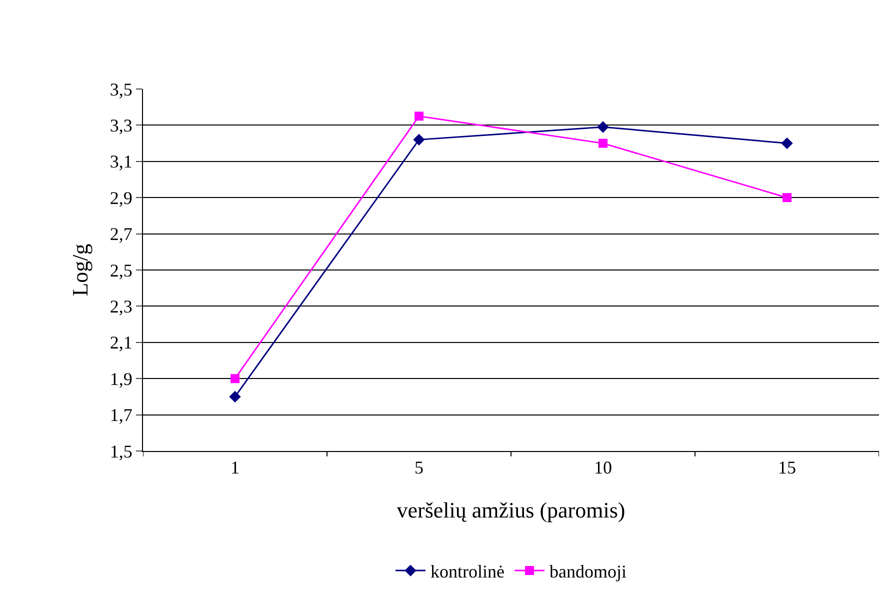 Image resolution: width=889 pixels, height=607 pixels. I want to click on x-tick-label: 1, so click(235, 468).